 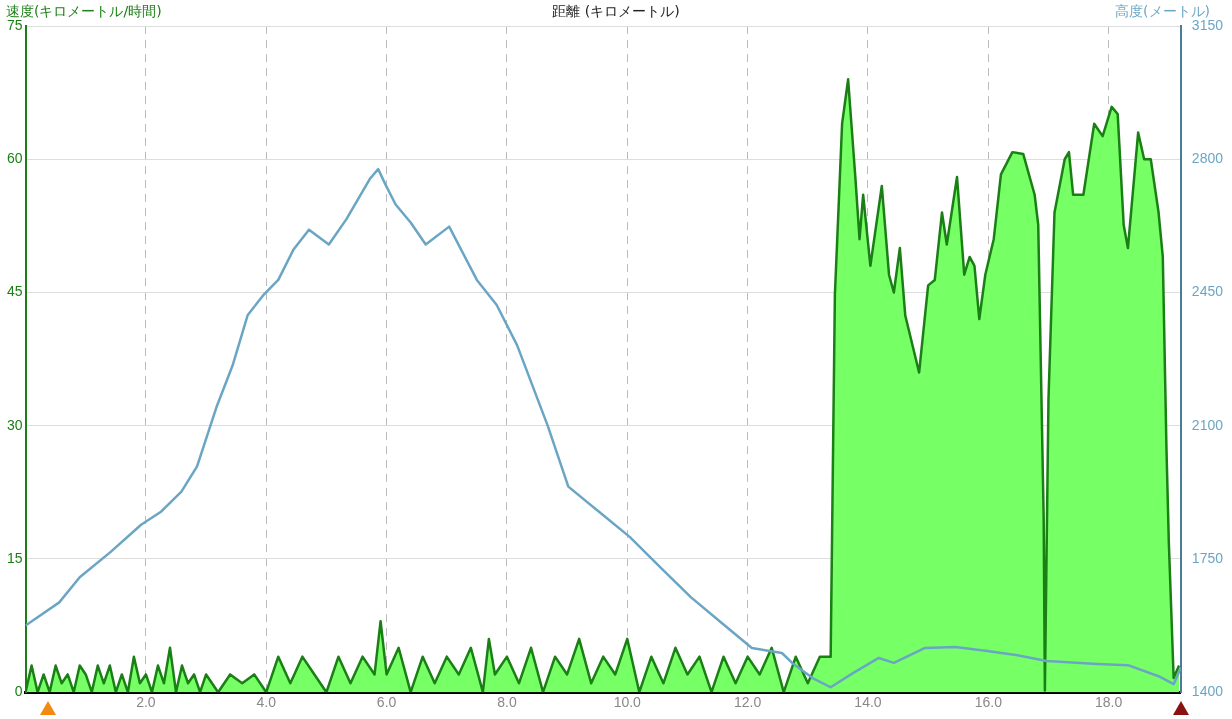 I want to click on y-tick-label: 60, so click(x=14, y=158).